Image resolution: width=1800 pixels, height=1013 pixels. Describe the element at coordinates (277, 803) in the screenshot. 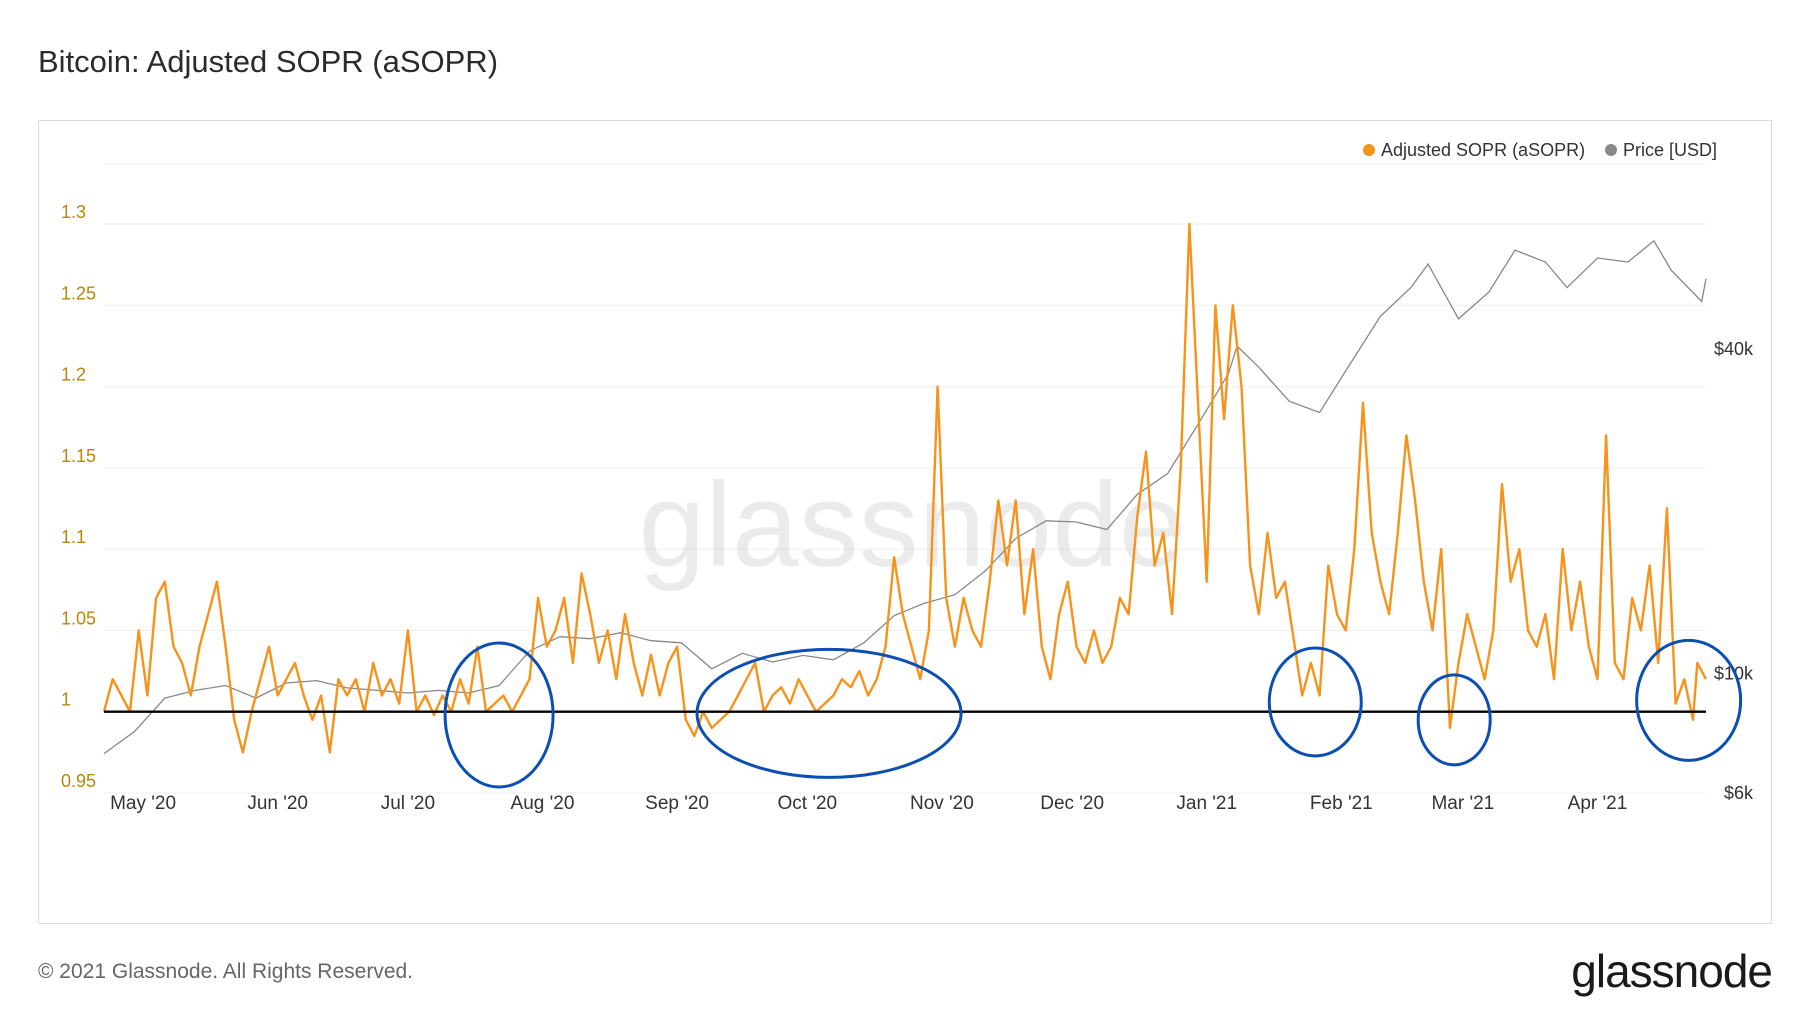

I see `x-tick-label: Jun '20` at that location.